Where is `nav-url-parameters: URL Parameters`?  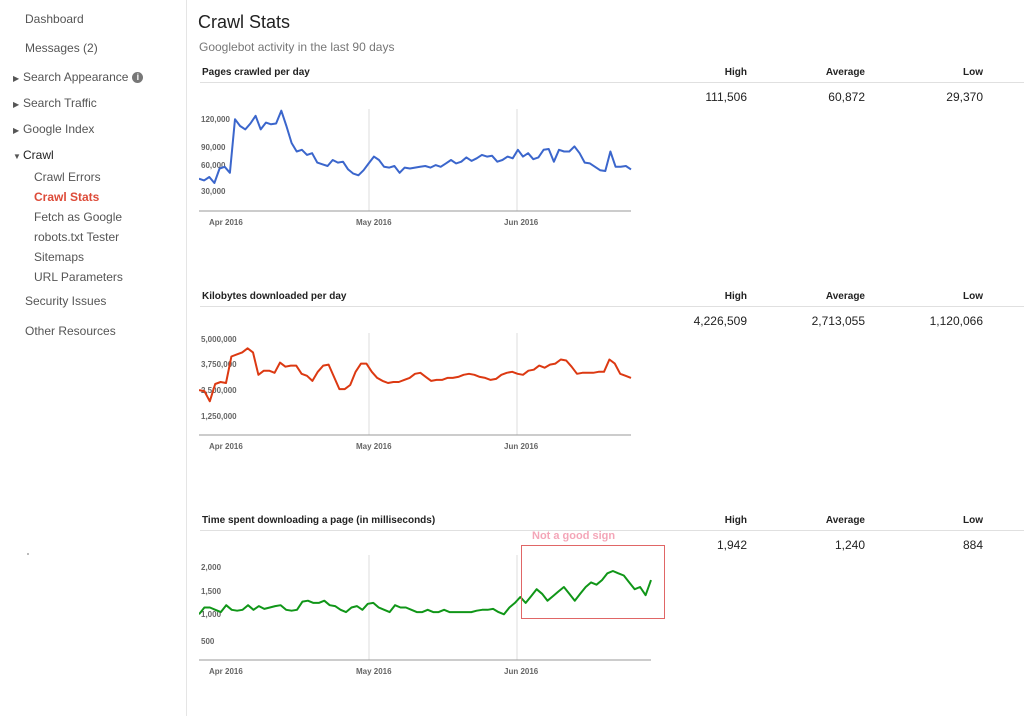 nav-url-parameters: URL Parameters is located at coordinates (78, 277).